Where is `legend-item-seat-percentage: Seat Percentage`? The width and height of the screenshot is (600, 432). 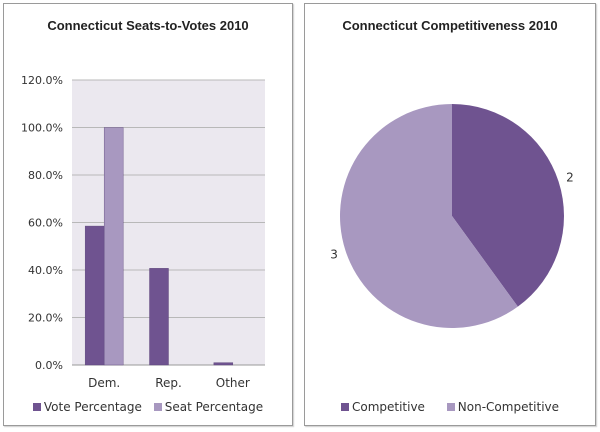 legend-item-seat-percentage: Seat Percentage is located at coordinates (208, 407).